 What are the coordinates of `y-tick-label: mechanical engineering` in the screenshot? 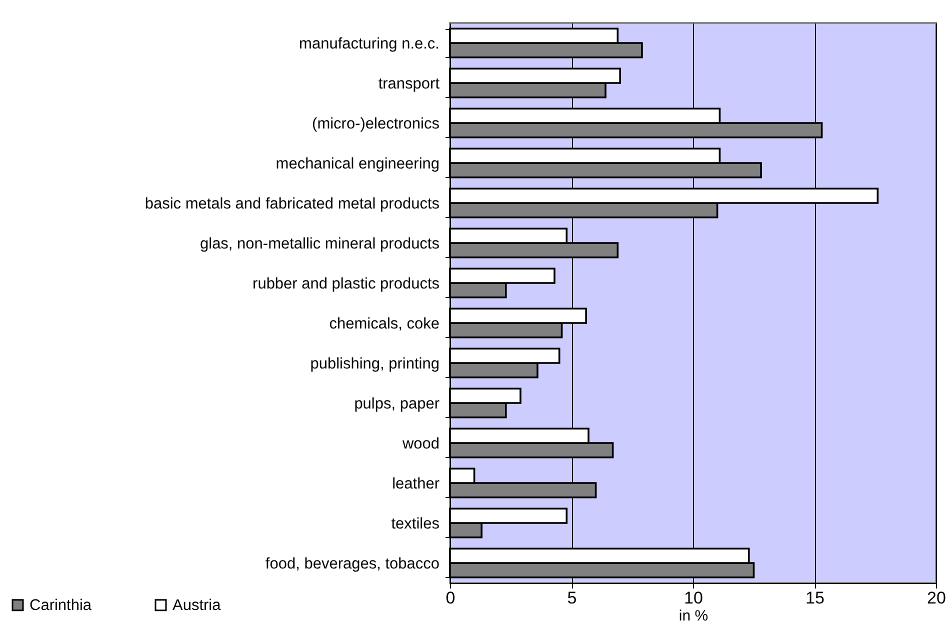 It's located at (358, 164).